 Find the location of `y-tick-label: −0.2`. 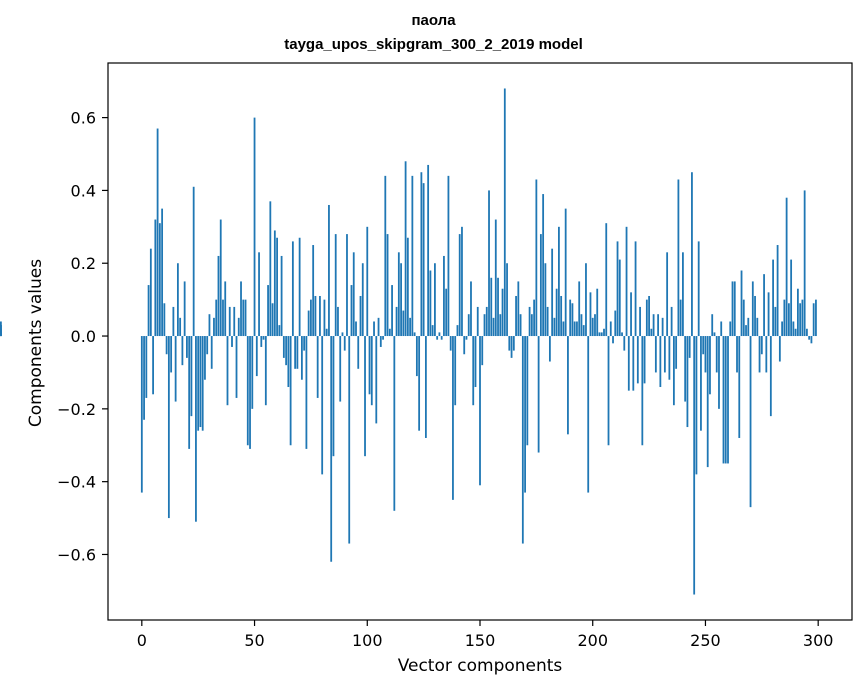

y-tick-label: −0.2 is located at coordinates (76, 409).